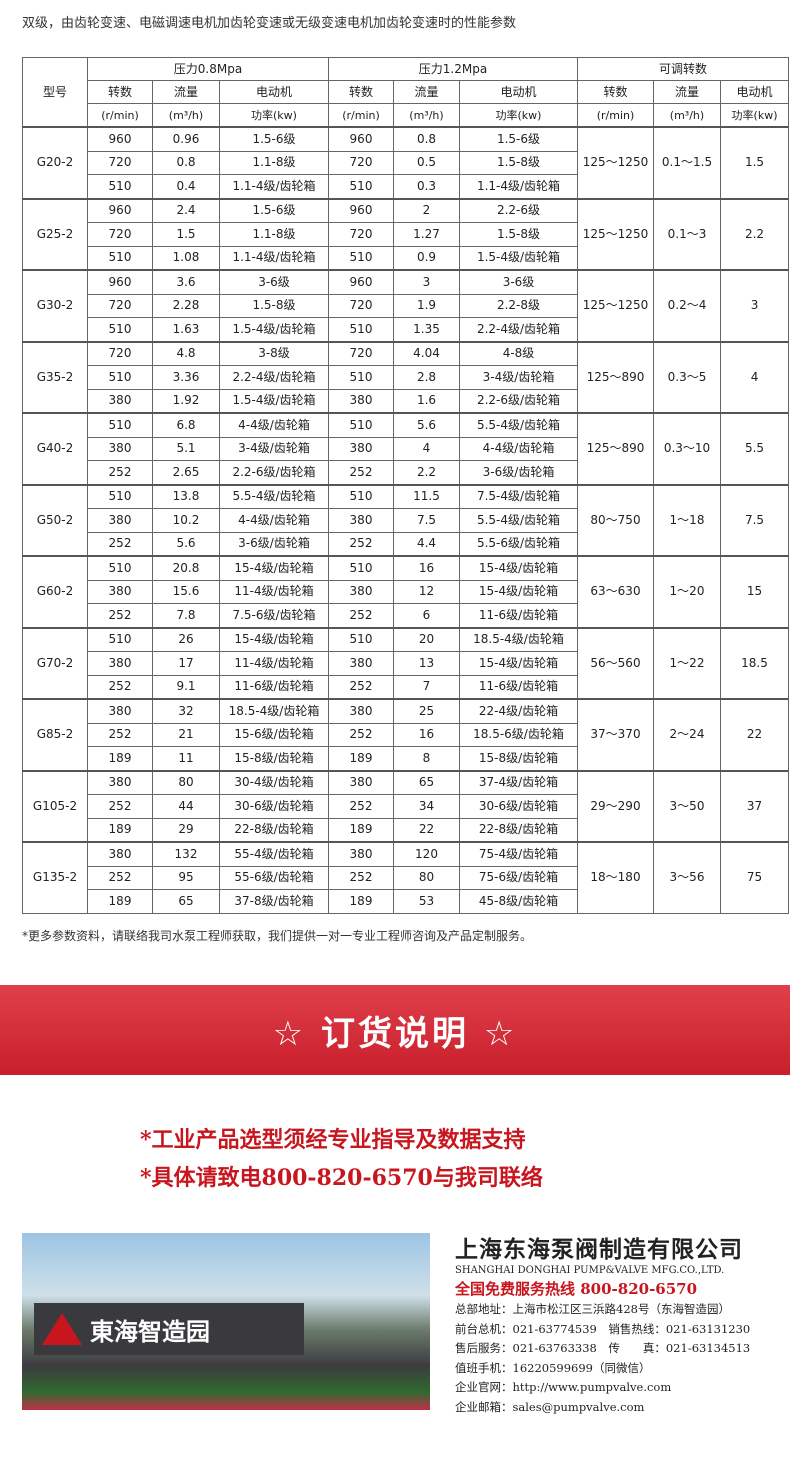 The height and width of the screenshot is (1479, 790). What do you see at coordinates (518, 353) in the screenshot?
I see `value-cell: 4-8级` at bounding box center [518, 353].